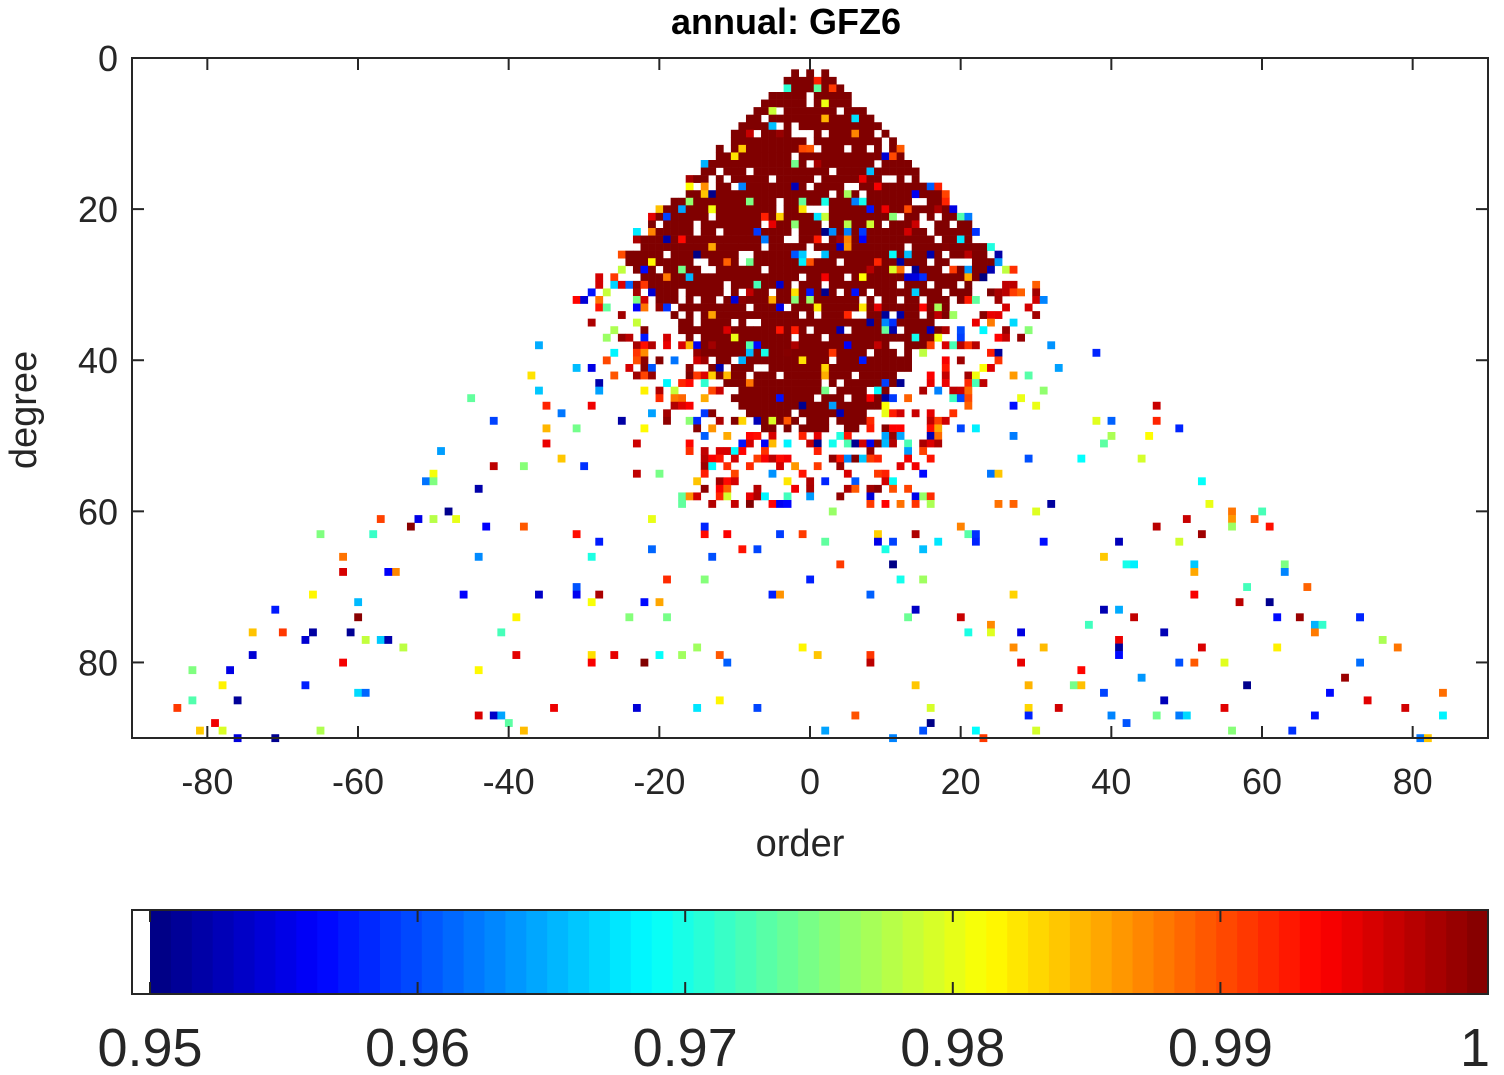 Image resolution: width=1504 pixels, height=1075 pixels. What do you see at coordinates (1475, 1046) in the screenshot?
I see `colorbar-tick-label: 1` at bounding box center [1475, 1046].